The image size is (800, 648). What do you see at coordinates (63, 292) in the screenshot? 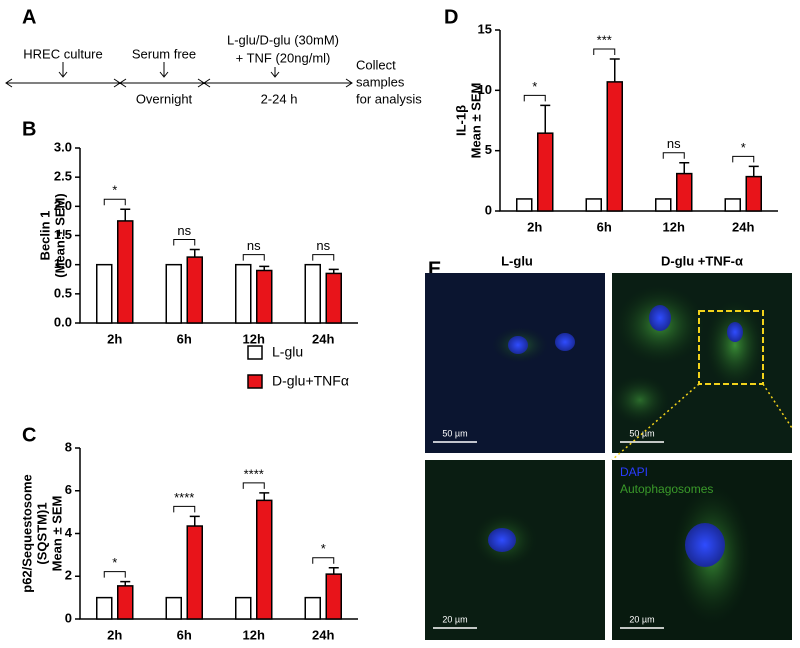
I see `y-tick-label: 0.5` at bounding box center [63, 292].